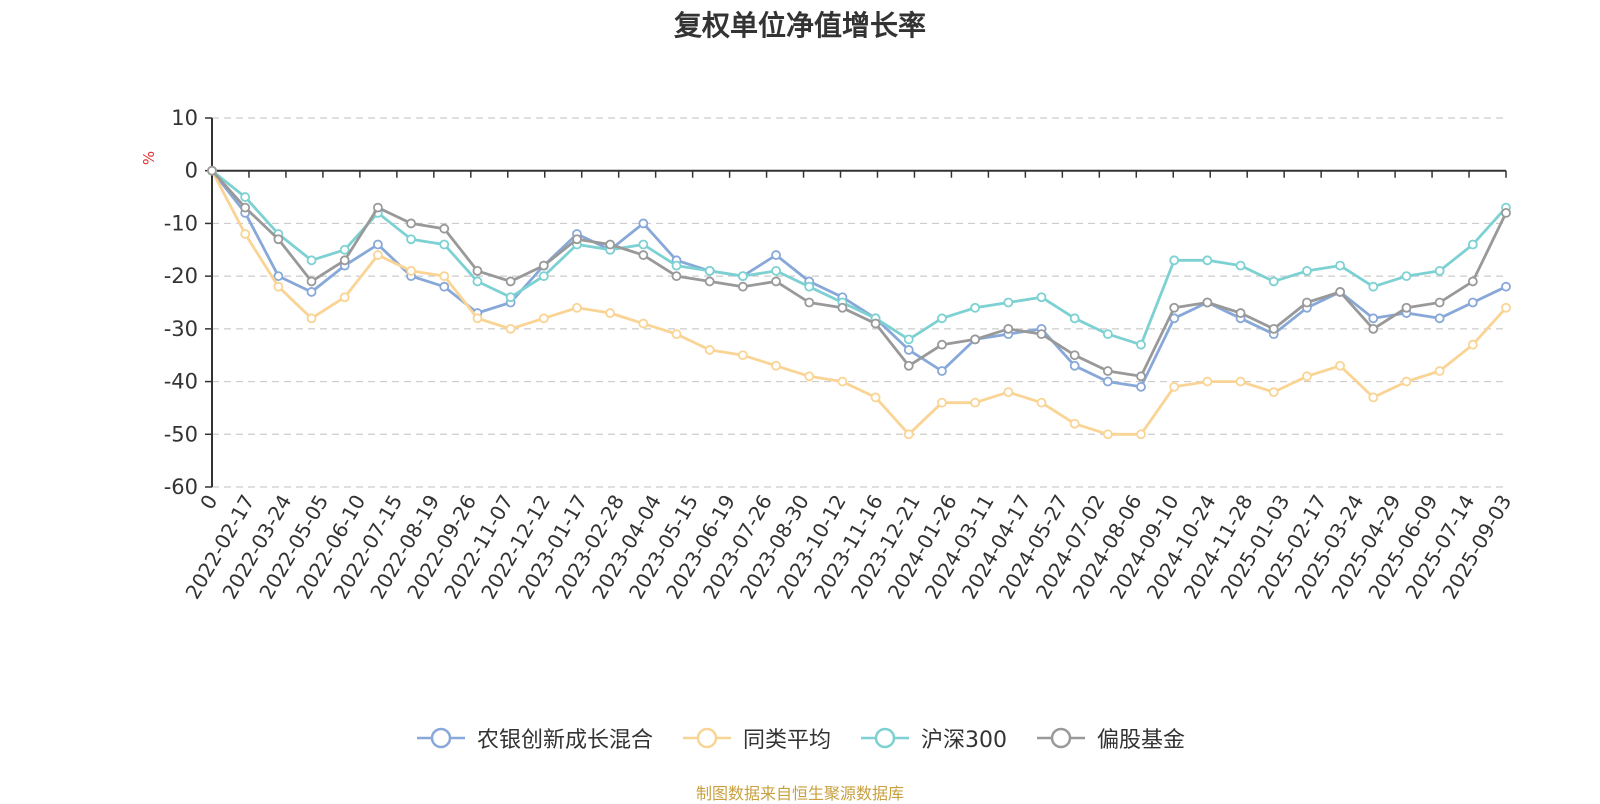 The width and height of the screenshot is (1600, 804). I want to click on legend-item-3: 偏股基金, so click(1110, 738).